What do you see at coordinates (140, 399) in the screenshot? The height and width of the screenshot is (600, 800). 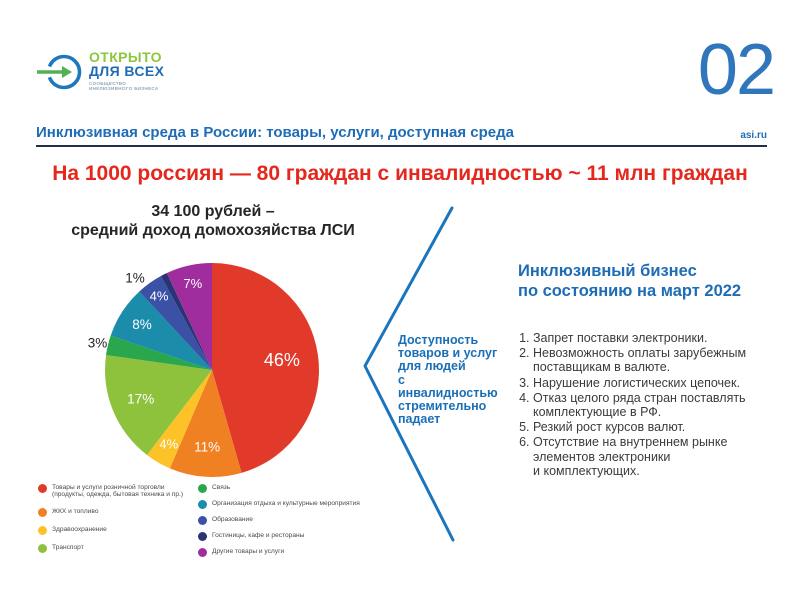 I see `pie-slice-label: 17%` at bounding box center [140, 399].